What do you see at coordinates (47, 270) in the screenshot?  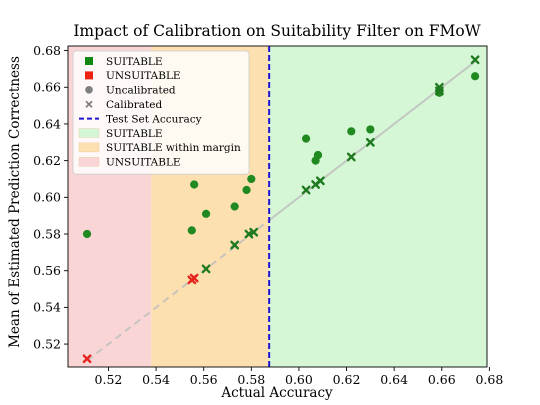 I see `y-tick-label: 0.56` at bounding box center [47, 270].